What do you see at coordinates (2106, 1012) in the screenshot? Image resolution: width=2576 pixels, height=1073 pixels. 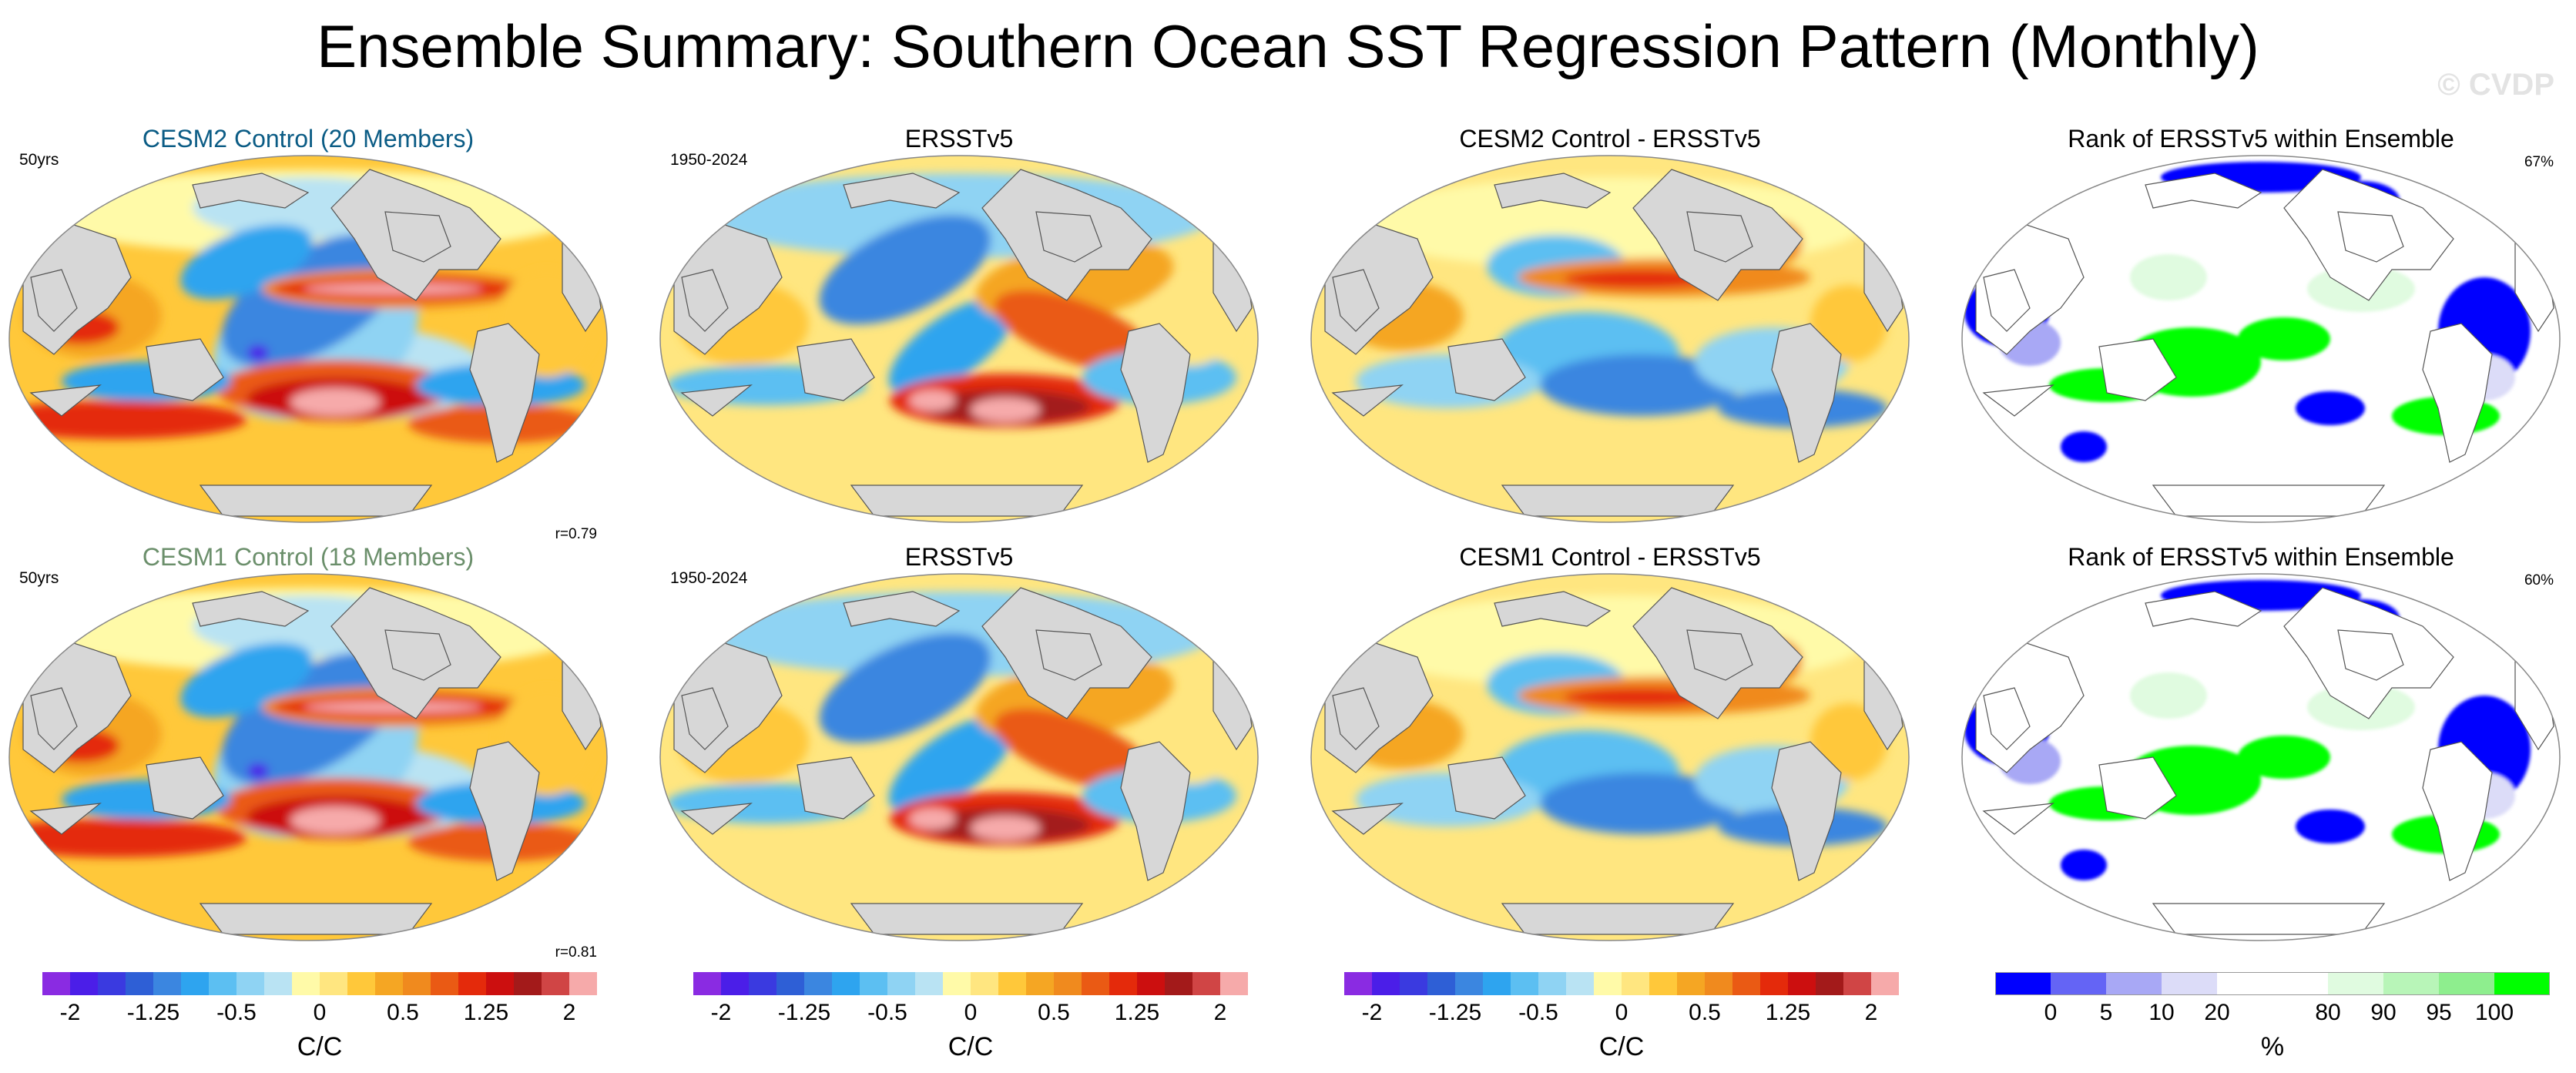 I see `colorbar-tick: 5` at bounding box center [2106, 1012].